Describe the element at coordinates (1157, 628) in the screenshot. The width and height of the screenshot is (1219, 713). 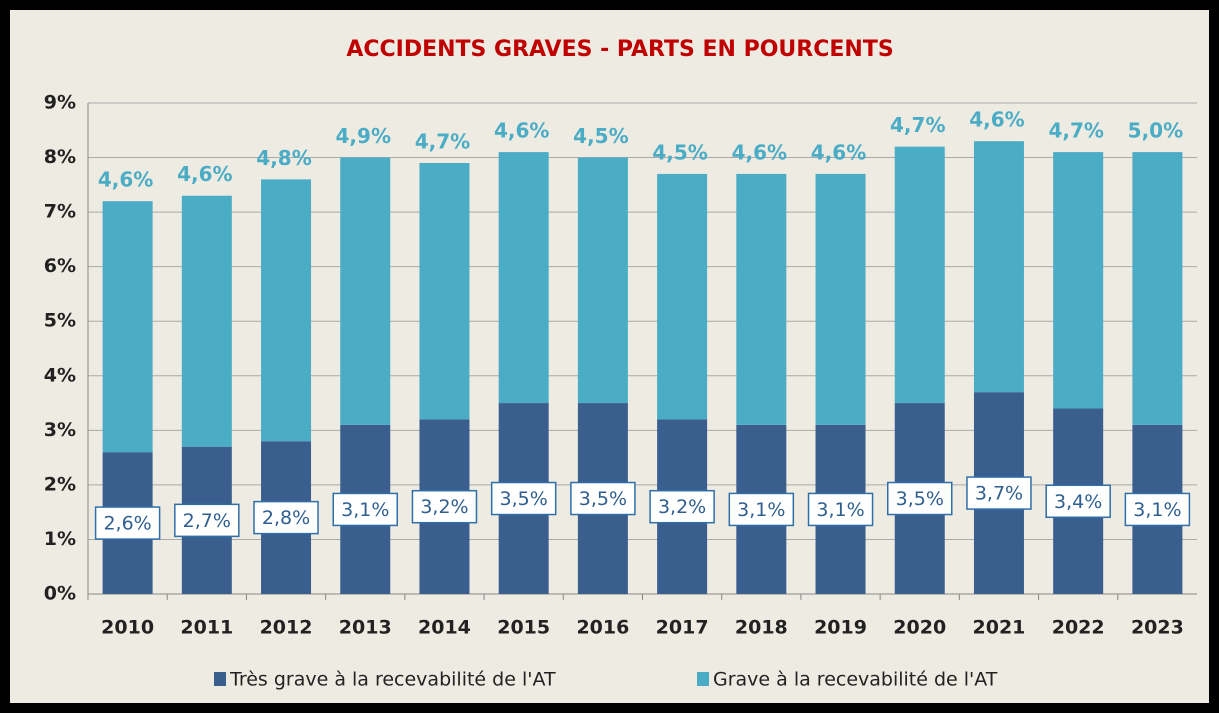
I see `x-tick-label: 2023` at that location.